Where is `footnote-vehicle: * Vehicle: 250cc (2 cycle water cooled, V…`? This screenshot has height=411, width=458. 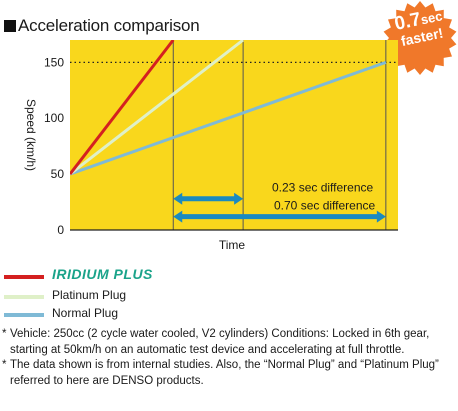
footnote-vehicle: * Vehicle: 250cc (2 cycle water cooled, V… is located at coordinates (216, 342).